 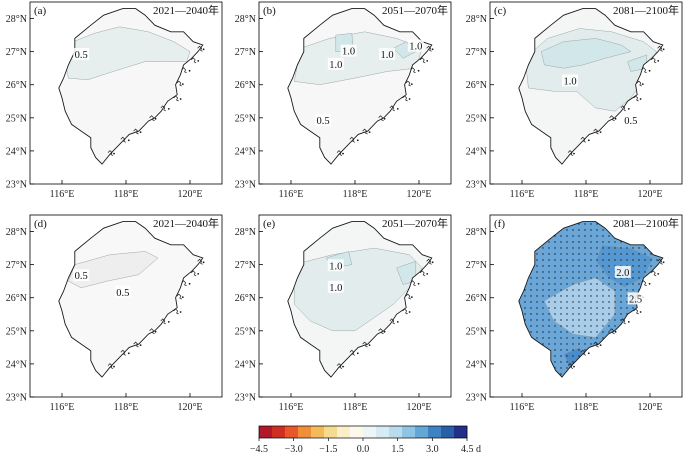 What do you see at coordinates (476, 364) in the screenshot?
I see `lat-tick-label: 24°N` at bounding box center [476, 364].